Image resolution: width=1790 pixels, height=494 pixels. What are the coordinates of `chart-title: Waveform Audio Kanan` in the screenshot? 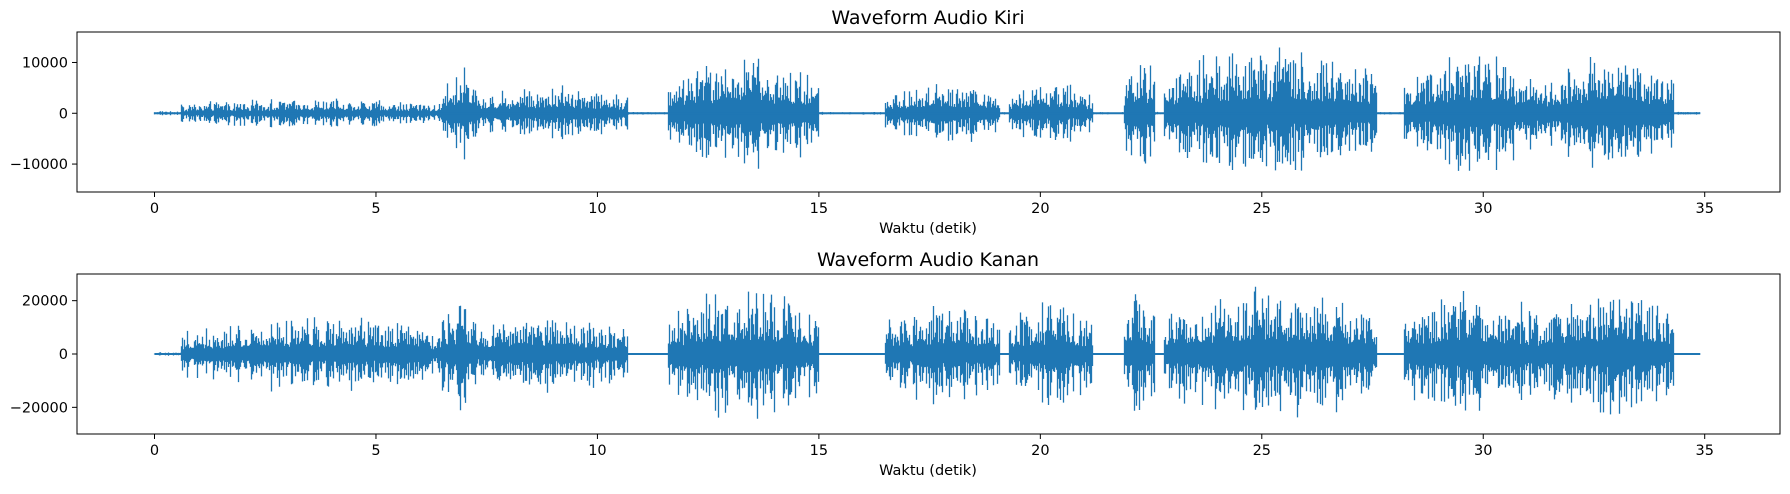 It's located at (928, 260).